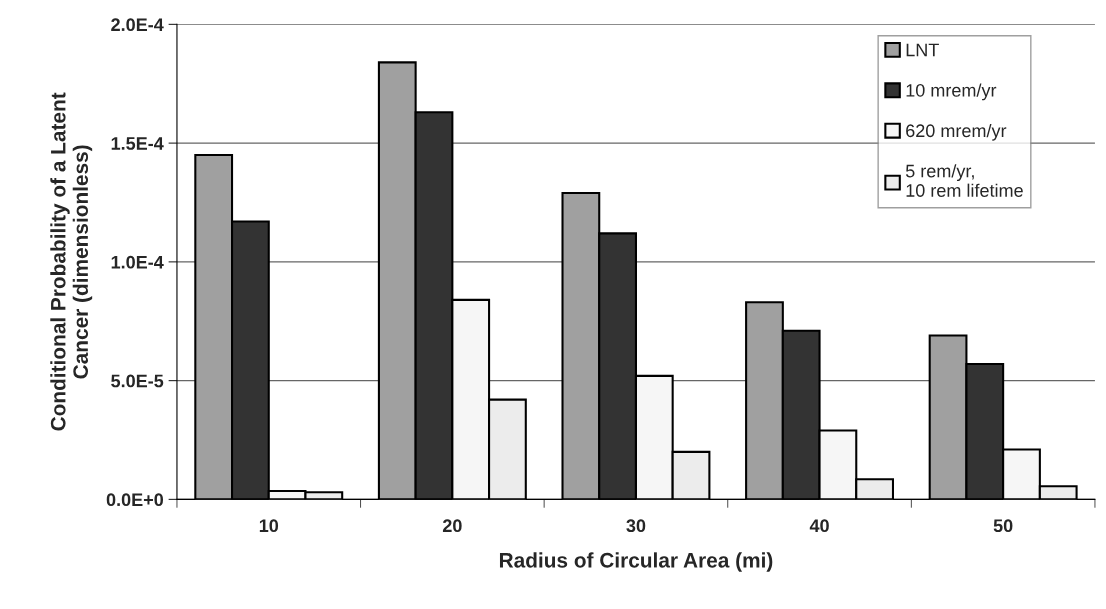 The image size is (1106, 609). Describe the element at coordinates (956, 132) in the screenshot. I see `legend-label: 620 mrem/yr` at that location.